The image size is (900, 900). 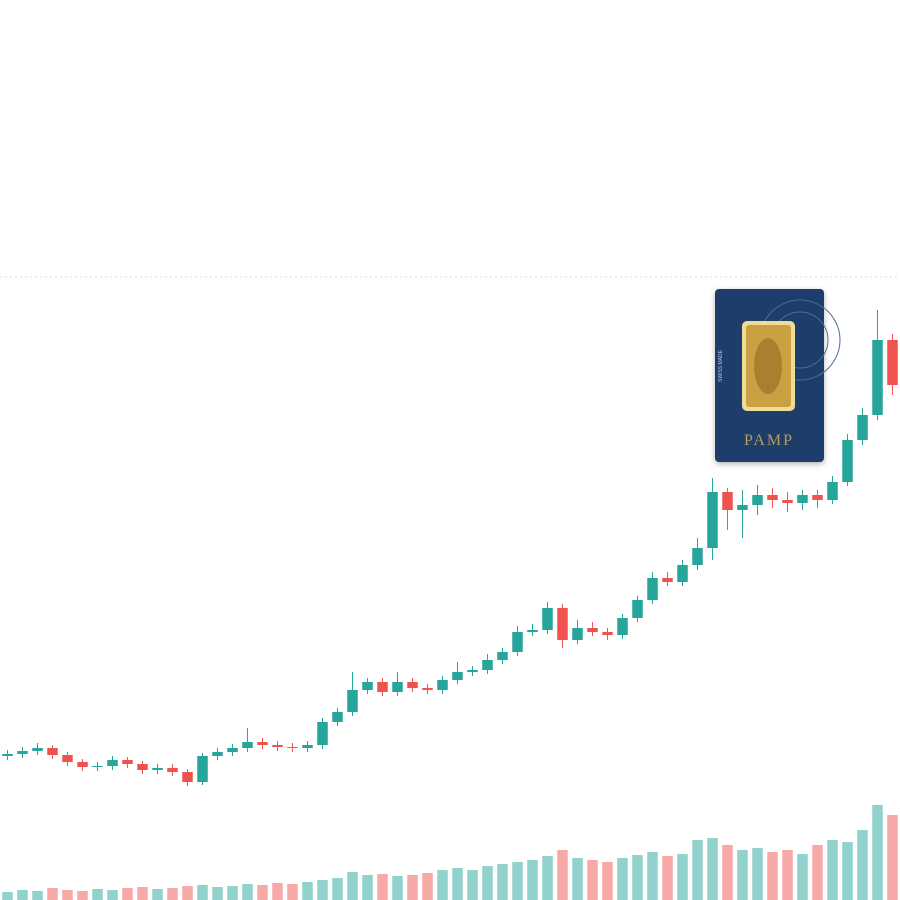 I want to click on gold-bar-image: SWISS MADE PAMP, so click(x=778, y=375).